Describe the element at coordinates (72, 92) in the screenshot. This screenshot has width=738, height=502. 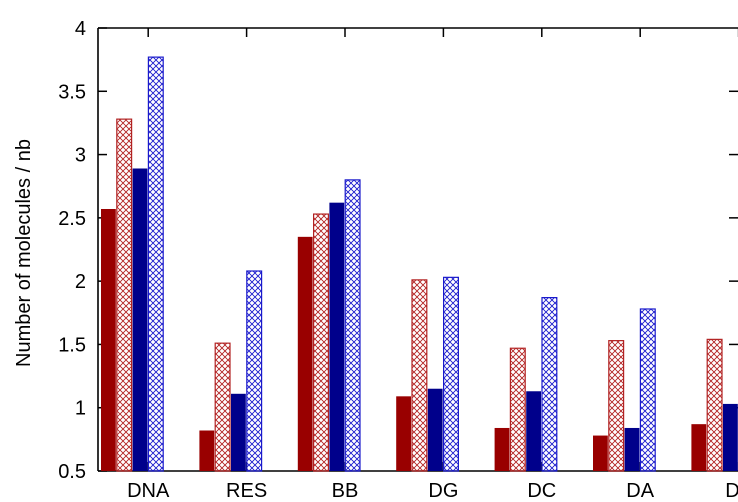
I see `y-tick-label: 3.5` at that location.